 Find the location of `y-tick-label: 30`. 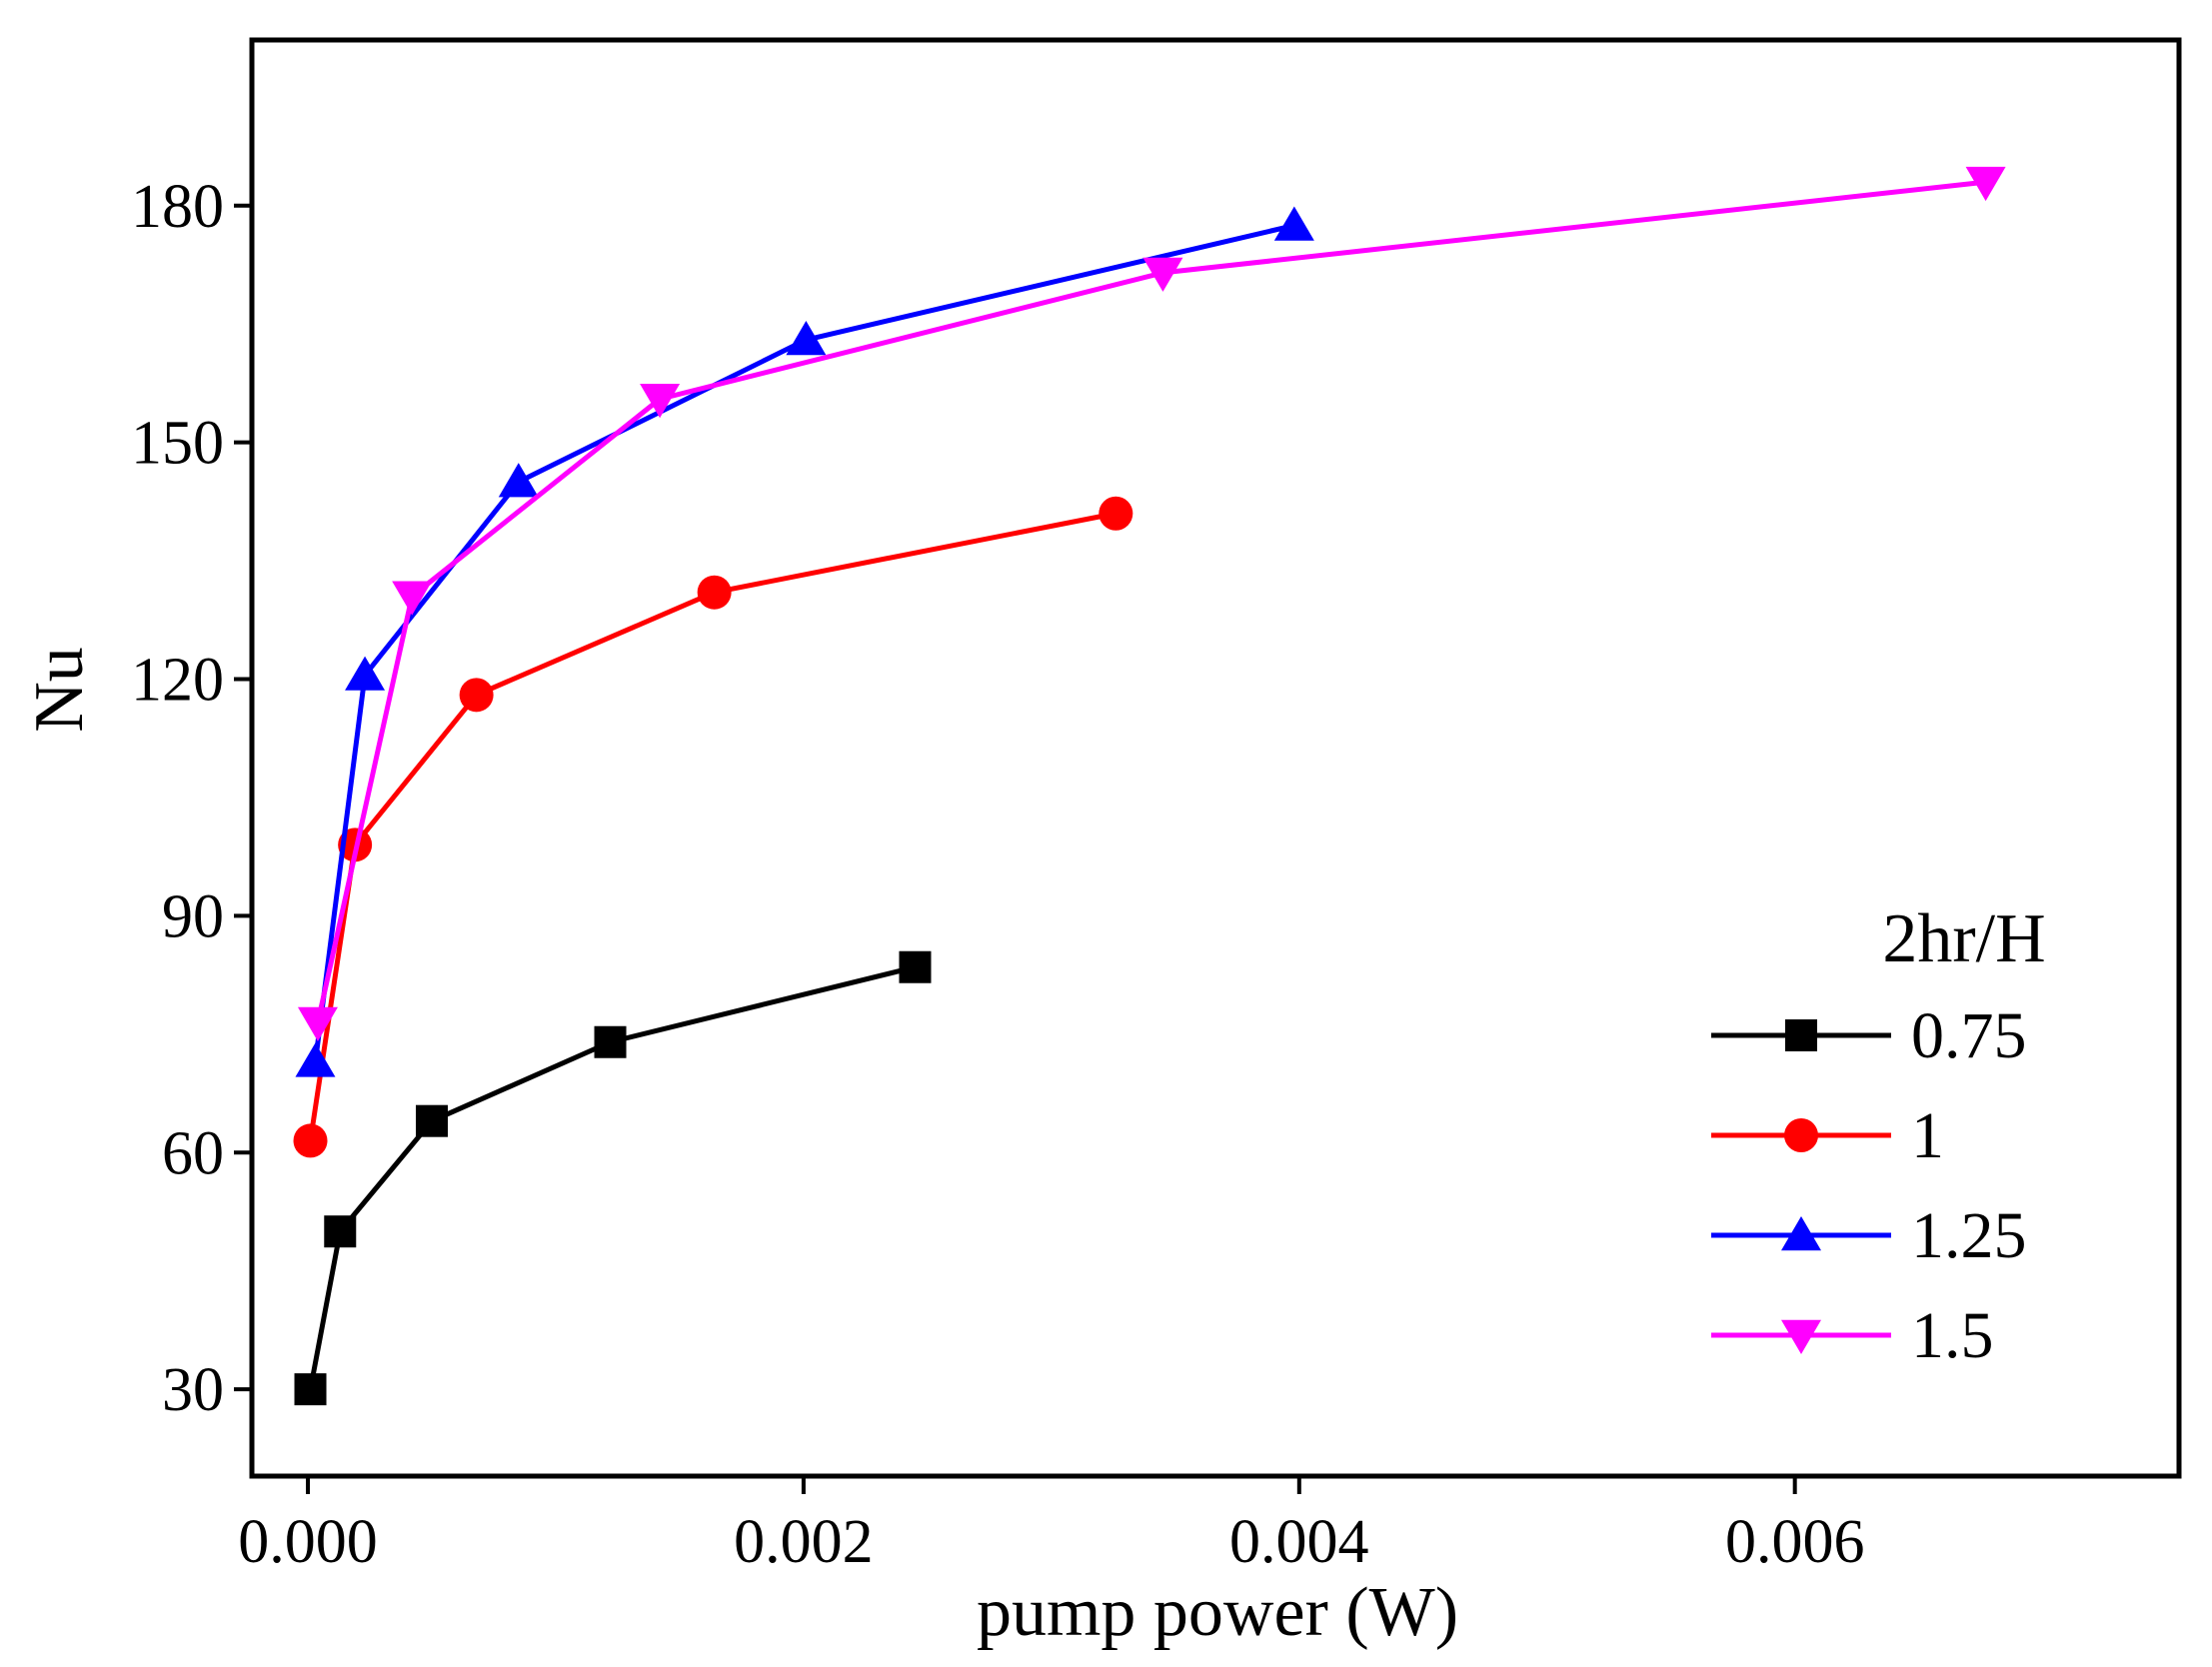

y-tick-label: 30 is located at coordinates (193, 1390).